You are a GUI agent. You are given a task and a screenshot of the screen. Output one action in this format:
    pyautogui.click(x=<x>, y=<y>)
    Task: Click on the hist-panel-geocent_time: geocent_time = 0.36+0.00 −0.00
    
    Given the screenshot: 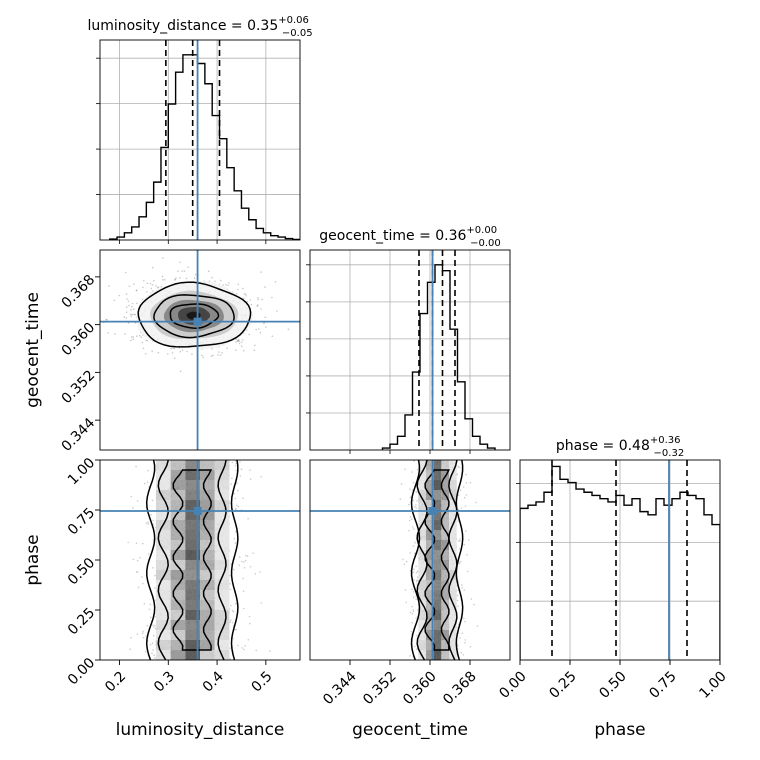 What is the action you would take?
    pyautogui.click(x=408, y=339)
    